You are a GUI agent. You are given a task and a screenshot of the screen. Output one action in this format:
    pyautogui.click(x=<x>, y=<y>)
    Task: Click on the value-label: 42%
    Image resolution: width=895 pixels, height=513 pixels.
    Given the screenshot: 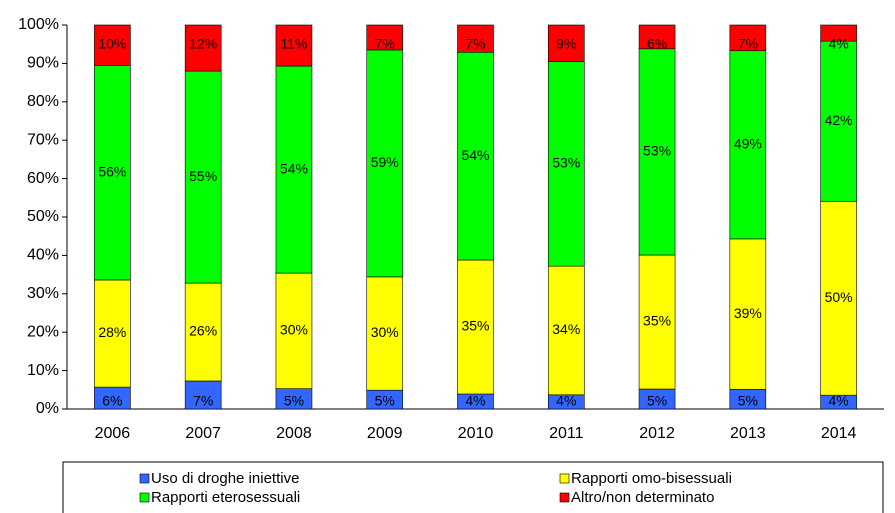 What is the action you would take?
    pyautogui.click(x=839, y=120)
    